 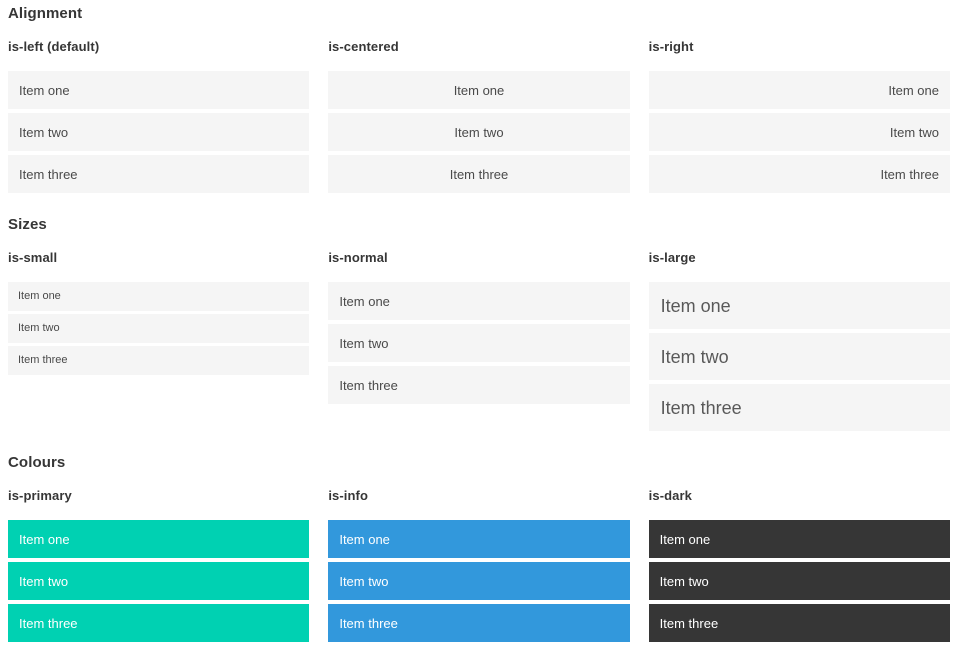 I want to click on column-is-centered: is-centered Item one Item two Item three, so click(x=479, y=116).